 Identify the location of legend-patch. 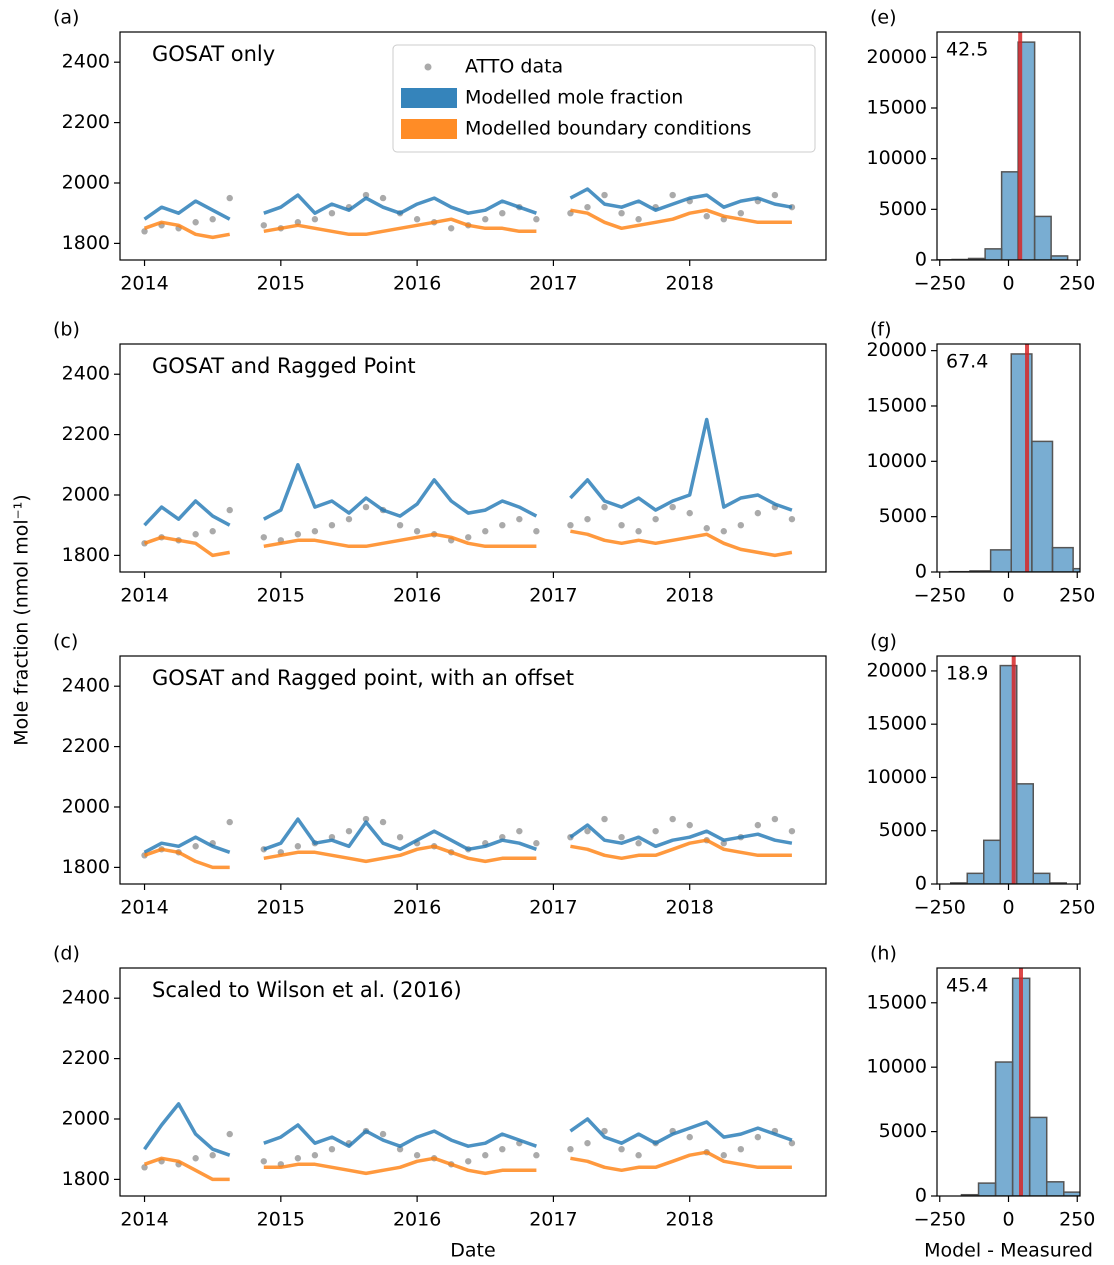
(429, 129).